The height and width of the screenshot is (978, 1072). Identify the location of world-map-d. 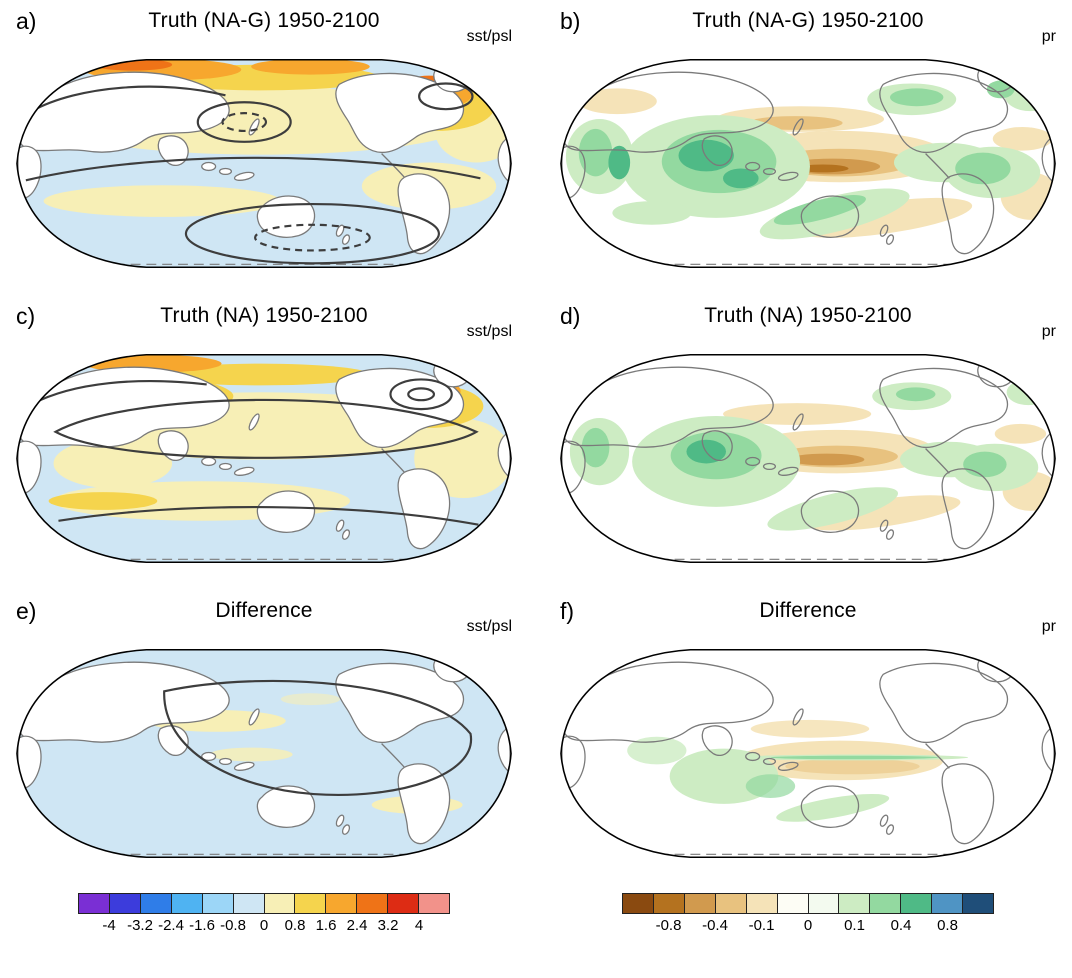
(808, 458).